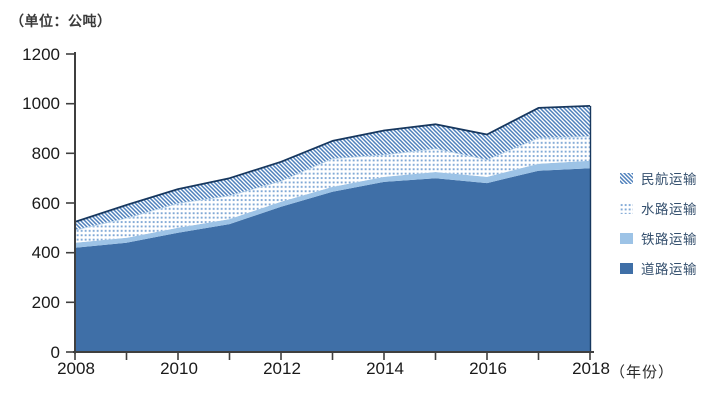 Image resolution: width=716 pixels, height=409 pixels. Describe the element at coordinates (45, 203) in the screenshot. I see `y-tick-label: 600` at that location.